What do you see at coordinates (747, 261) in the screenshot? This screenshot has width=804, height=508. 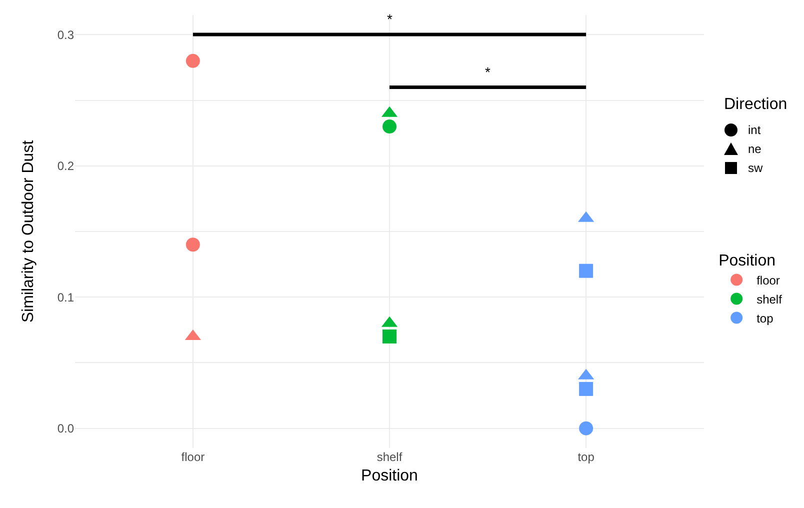 I see `legend-title: Position` at bounding box center [747, 261].